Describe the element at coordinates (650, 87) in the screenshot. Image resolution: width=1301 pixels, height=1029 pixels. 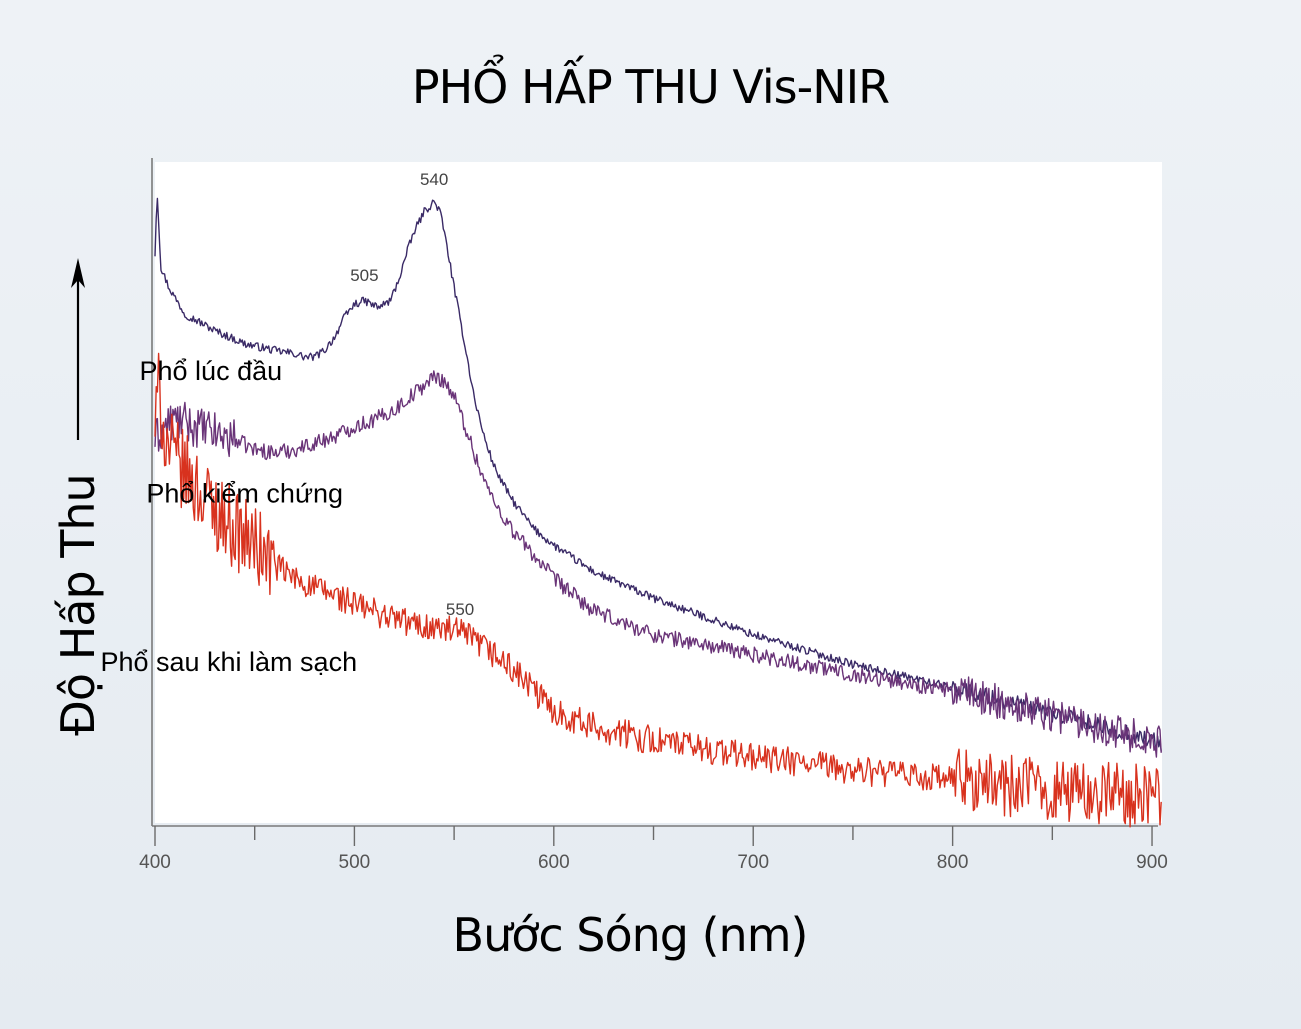
I see `chart-title: PHỔ HẤP THU Vis-NIR` at that location.